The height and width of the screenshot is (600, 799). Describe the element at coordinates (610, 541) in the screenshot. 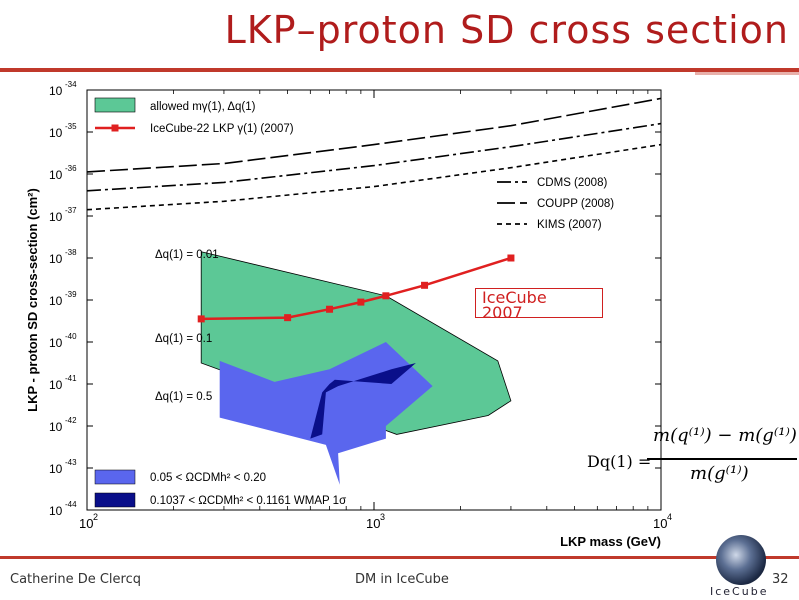

I see `x-axis-label: LKP mass (GeV)` at that location.